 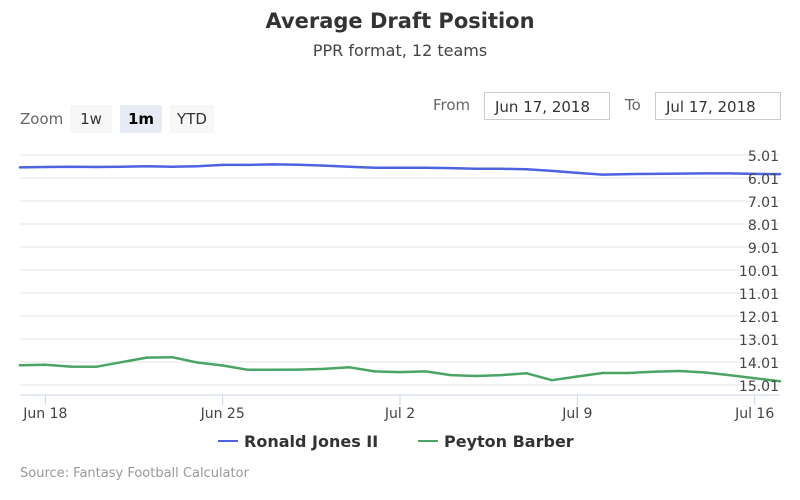 What do you see at coordinates (763, 226) in the screenshot?
I see `y-tick-label: 8.01` at bounding box center [763, 226].